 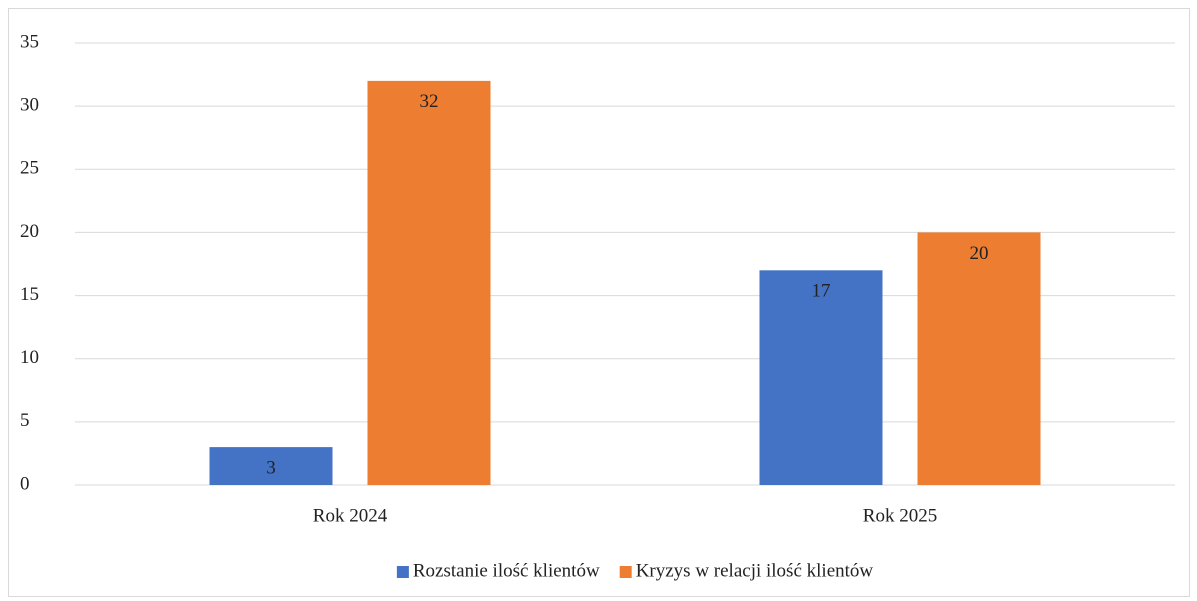 I want to click on x-tick-label: Rok 2025, so click(x=900, y=515).